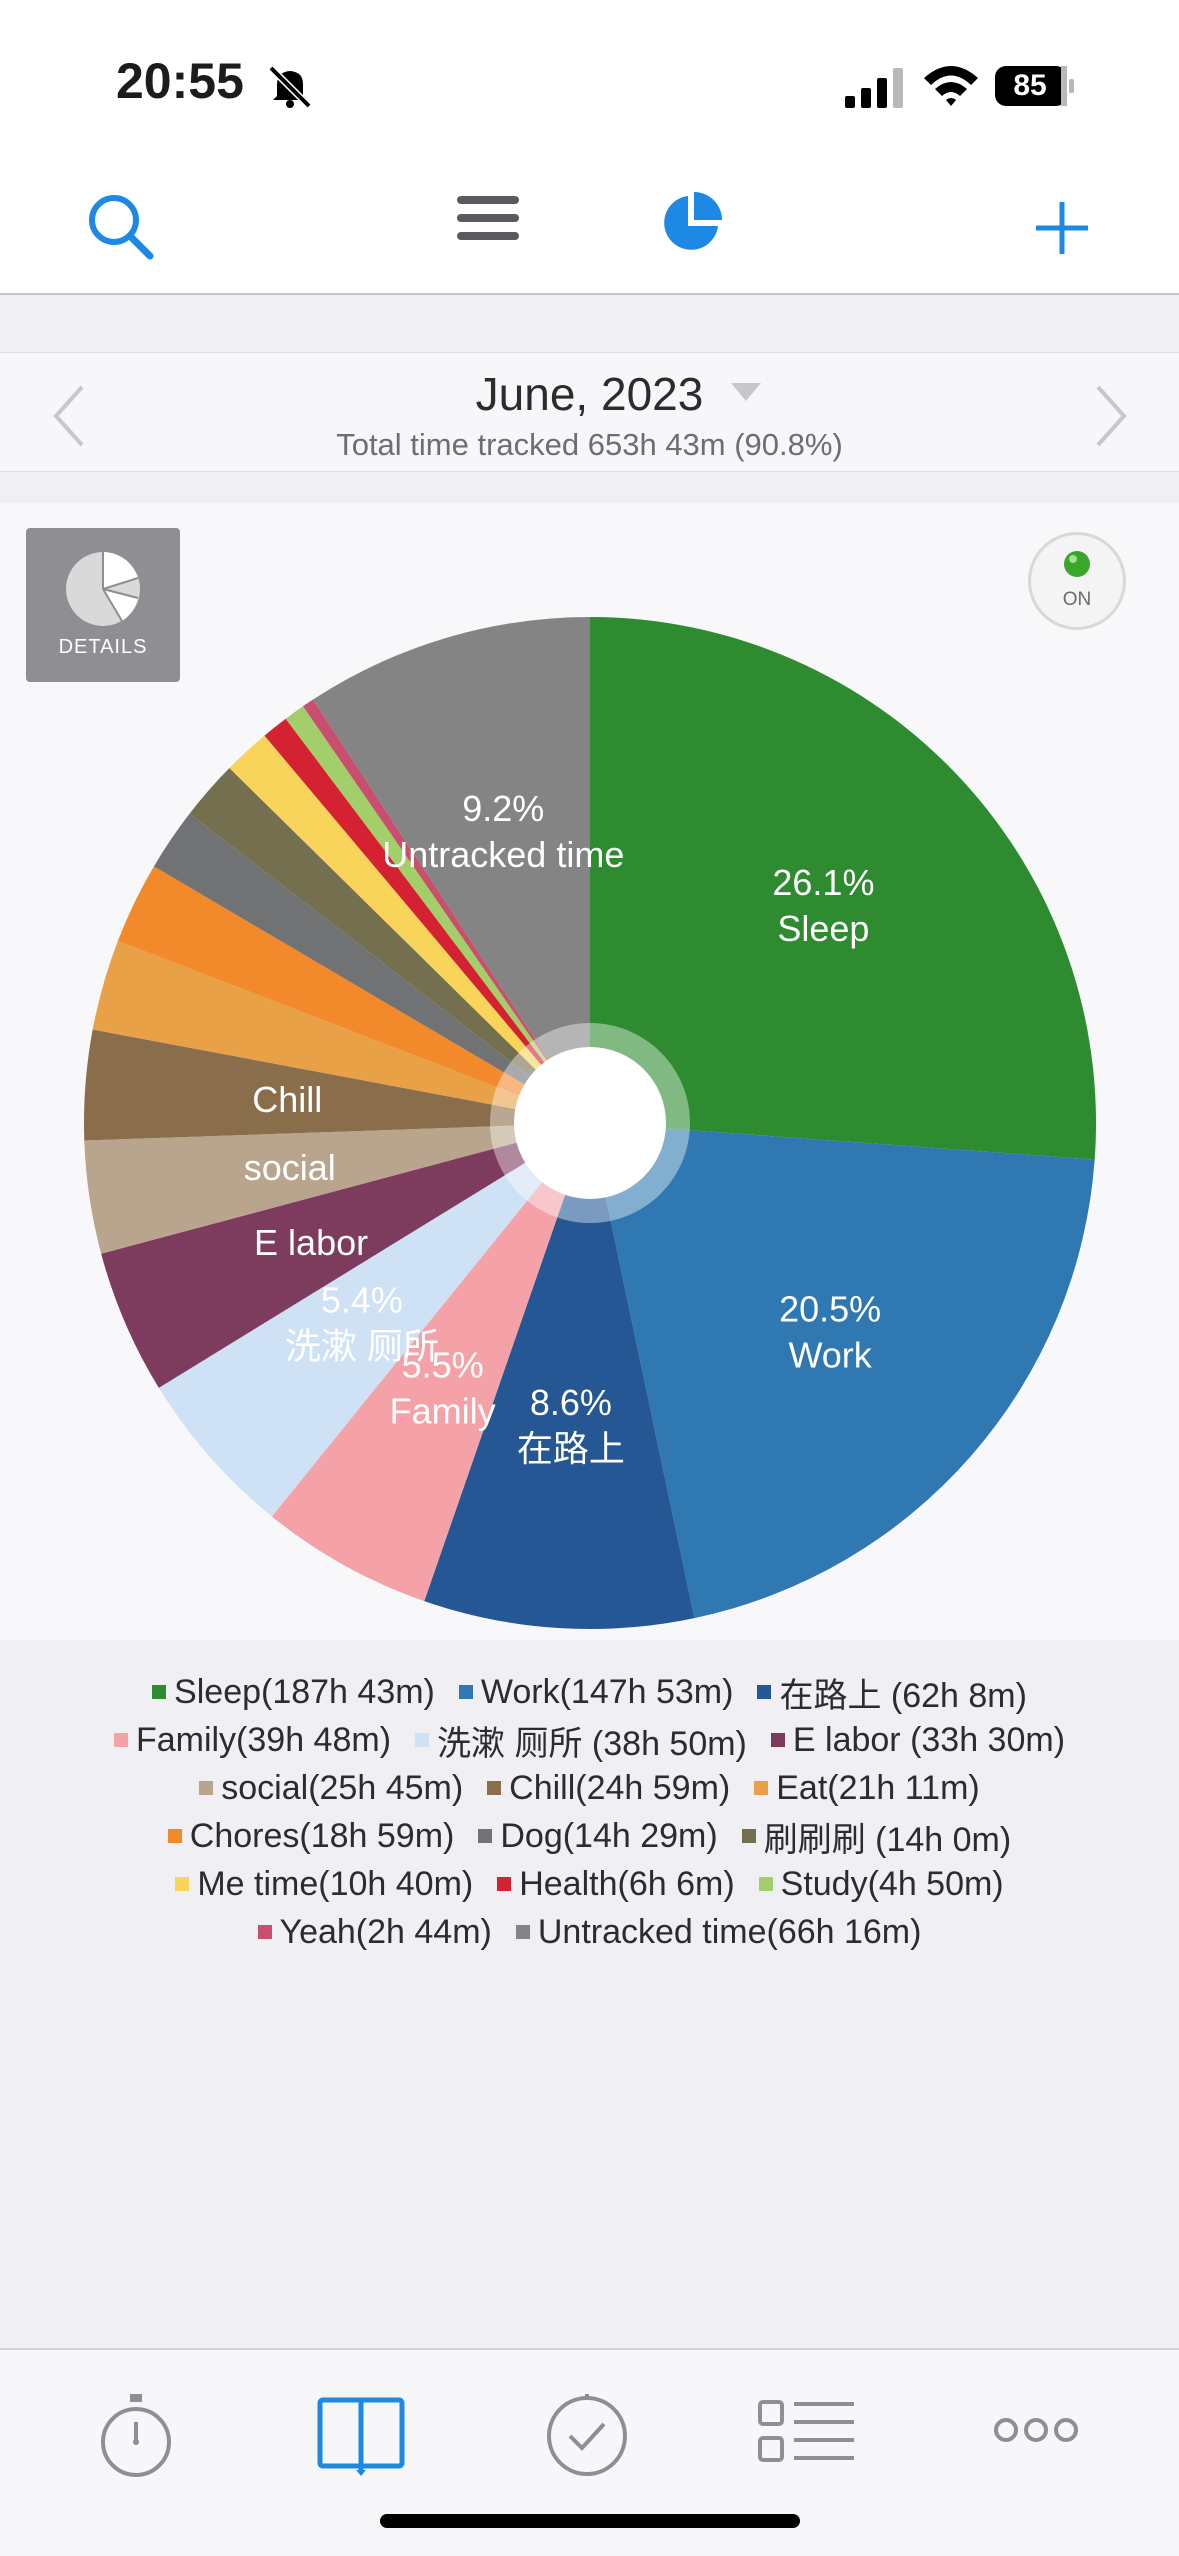 The image size is (1179, 2556). What do you see at coordinates (287, 1099) in the screenshot?
I see `pie-label-7: Chill` at bounding box center [287, 1099].